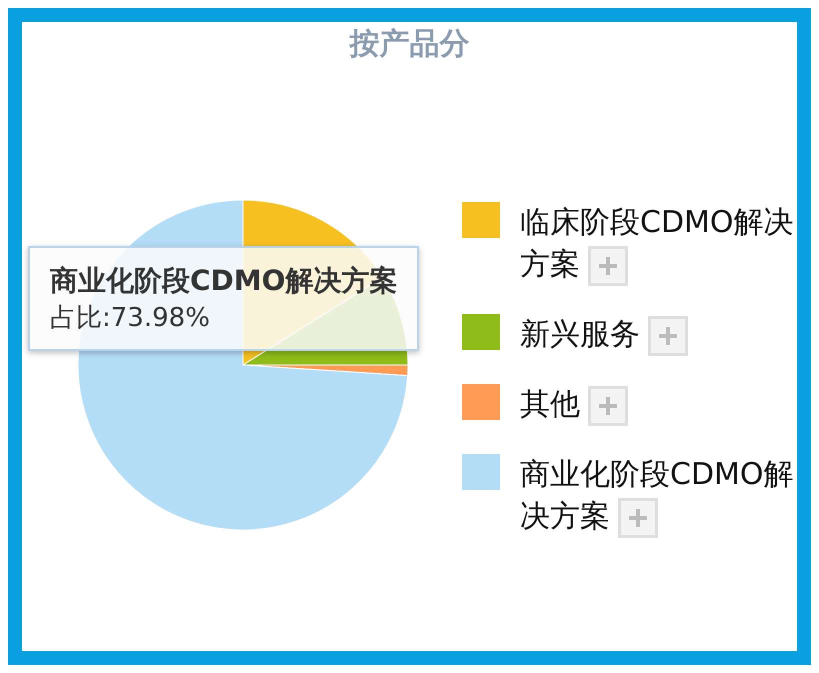  Describe the element at coordinates (580, 335) in the screenshot. I see `legend-label: 新兴服务` at that location.